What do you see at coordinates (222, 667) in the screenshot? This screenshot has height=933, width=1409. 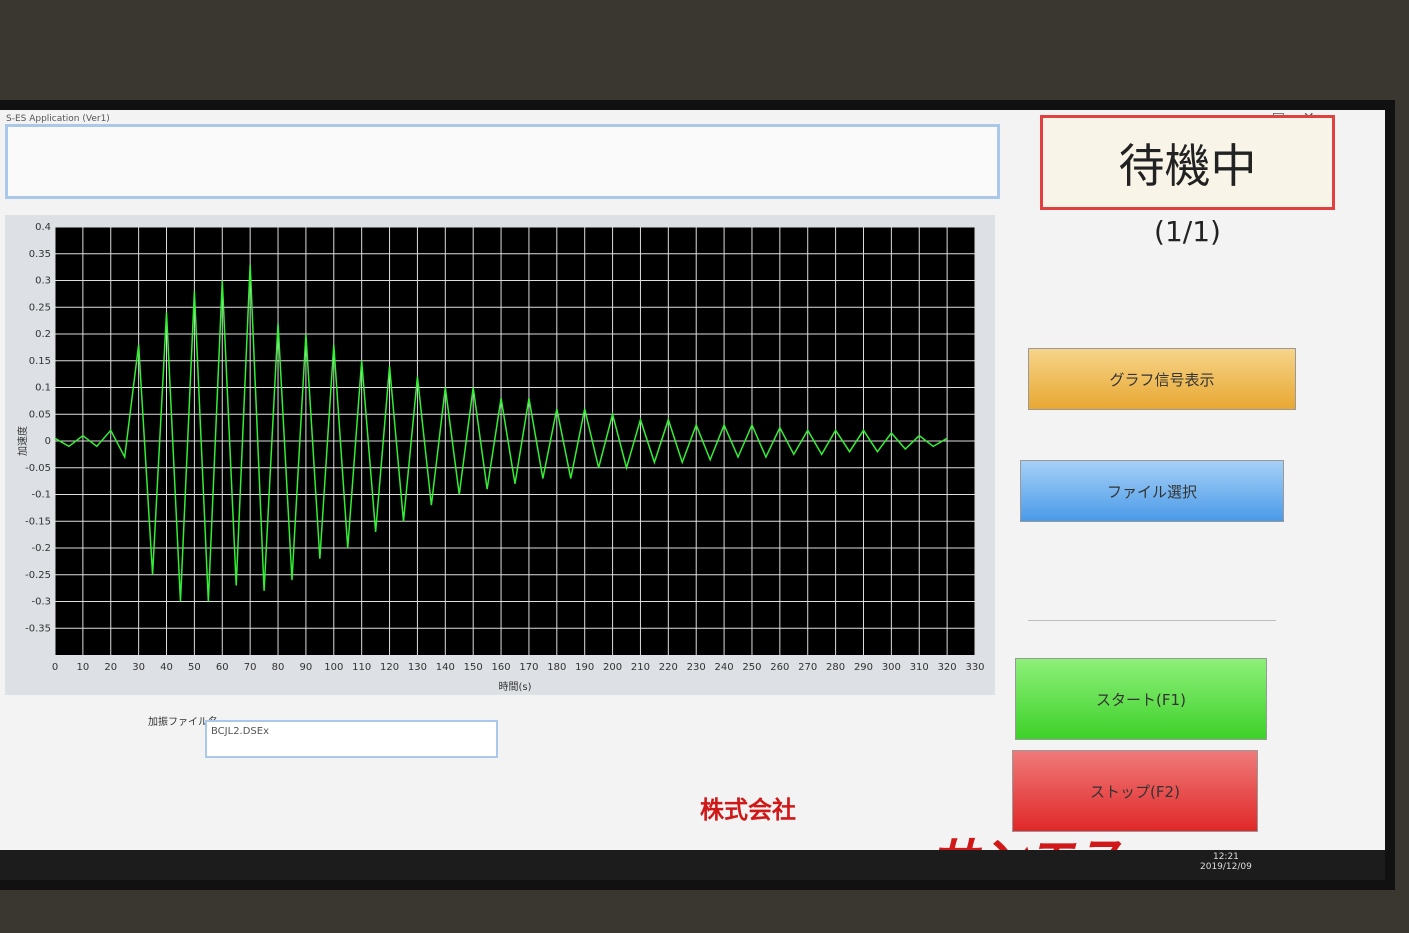 I see `x-tick-label: 60` at bounding box center [222, 667].